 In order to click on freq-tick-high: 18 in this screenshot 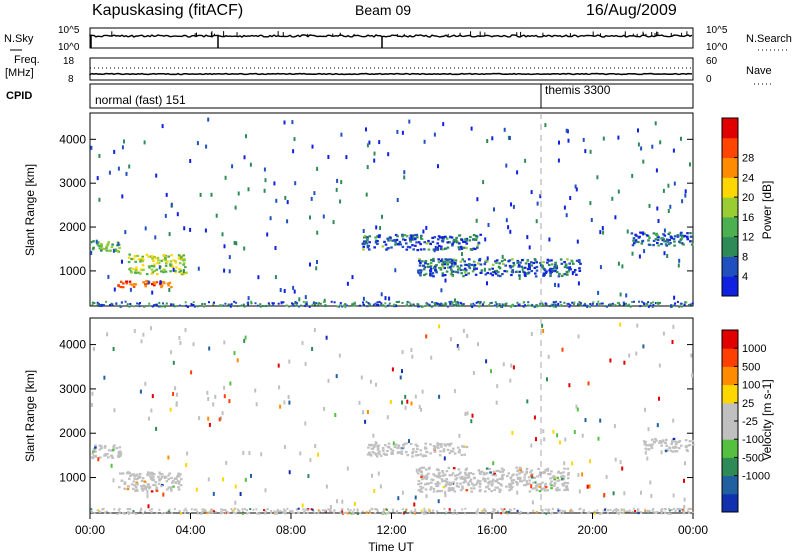, I will do `click(69, 61)`.